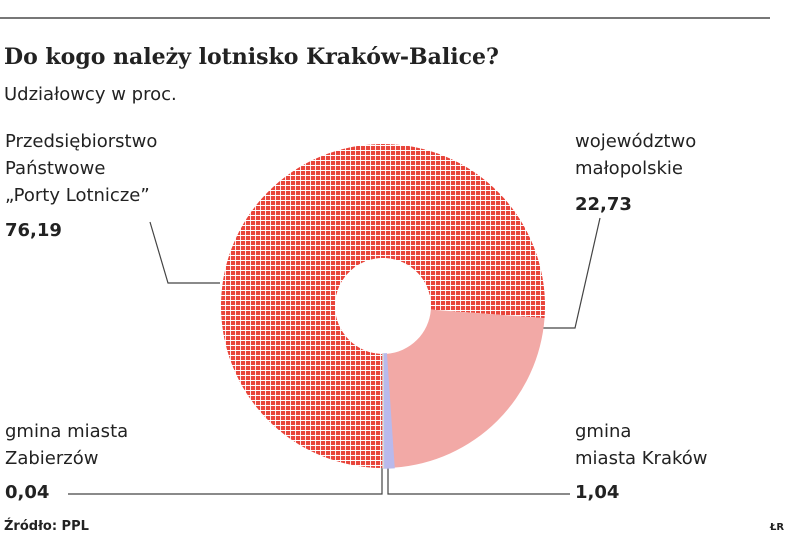 The image size is (805, 550). I want to click on category-label: gmina miasta Kraków, so click(641, 445).